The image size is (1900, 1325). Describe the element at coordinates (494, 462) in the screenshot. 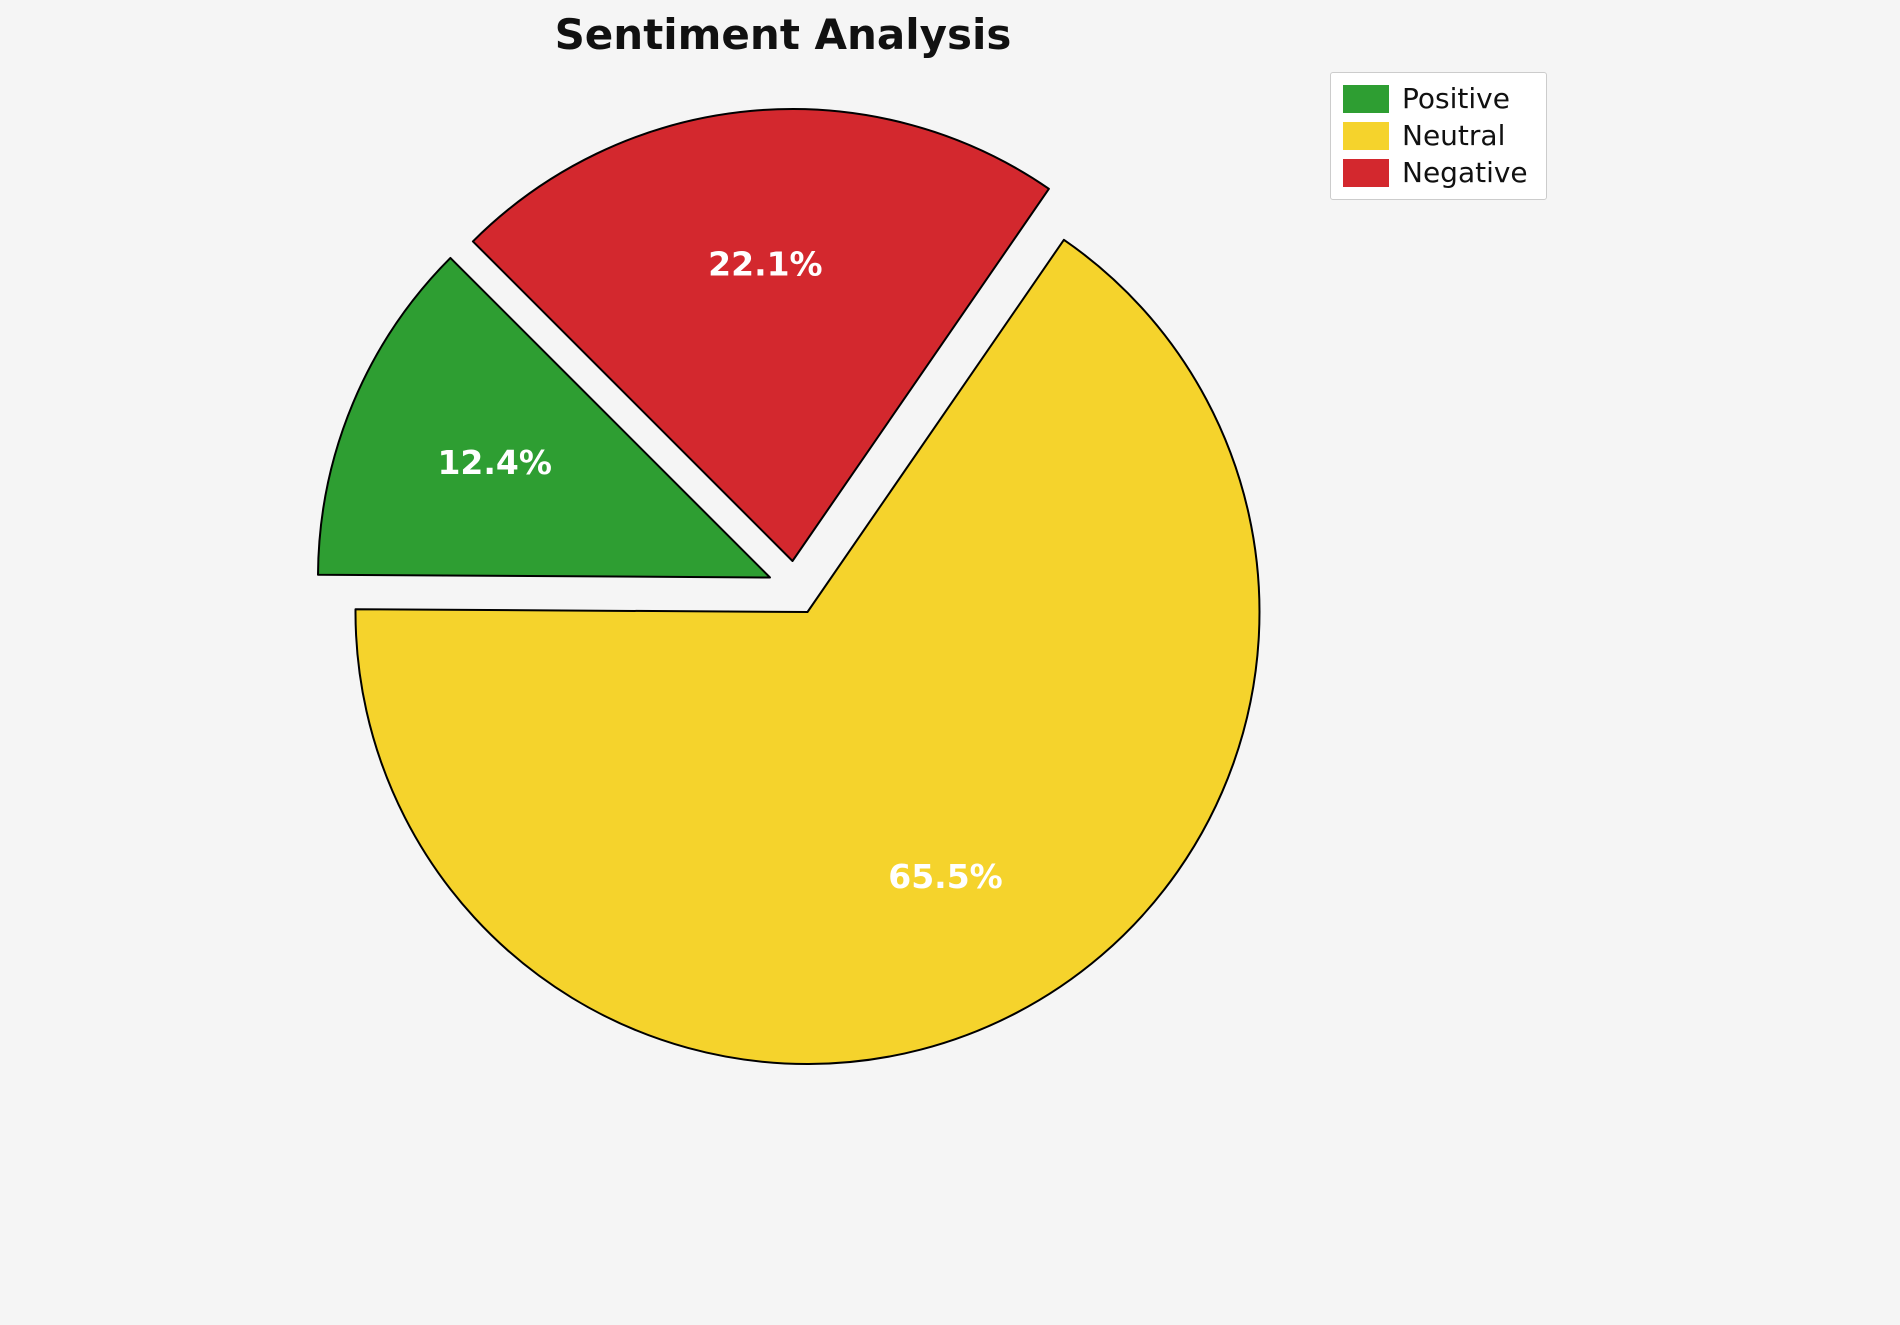

I see `slice-label-positive: 12.4%` at that location.